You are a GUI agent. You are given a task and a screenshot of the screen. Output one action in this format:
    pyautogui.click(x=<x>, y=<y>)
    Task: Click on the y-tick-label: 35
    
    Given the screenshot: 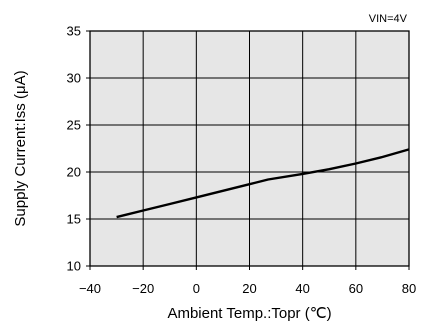 What is the action you would take?
    pyautogui.click(x=74, y=31)
    